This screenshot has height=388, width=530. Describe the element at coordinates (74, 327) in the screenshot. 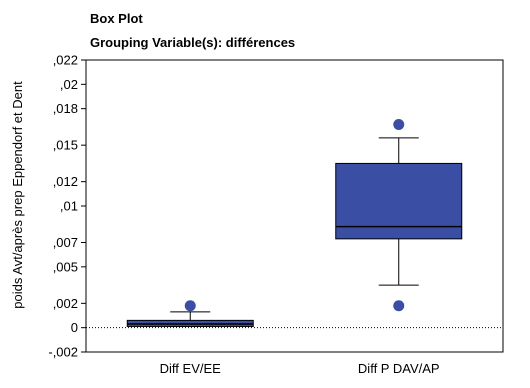

I see `y-tick-label: 0` at that location.